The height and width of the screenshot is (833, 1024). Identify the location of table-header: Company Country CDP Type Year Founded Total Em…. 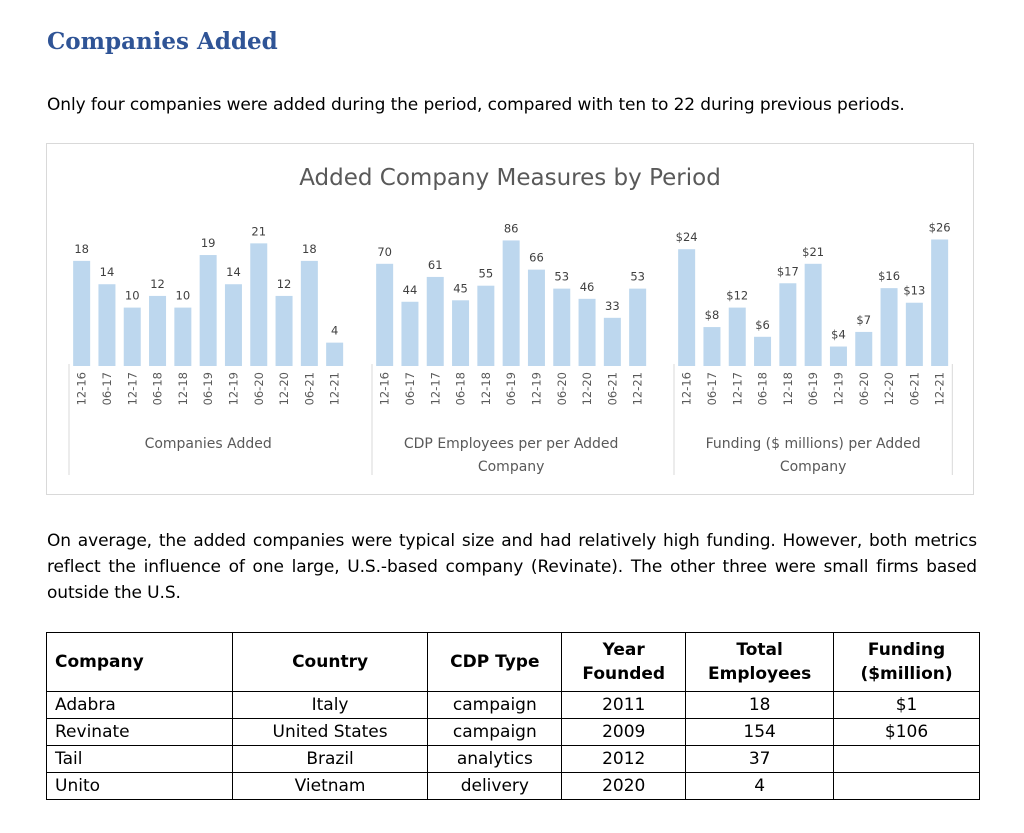
(513, 662).